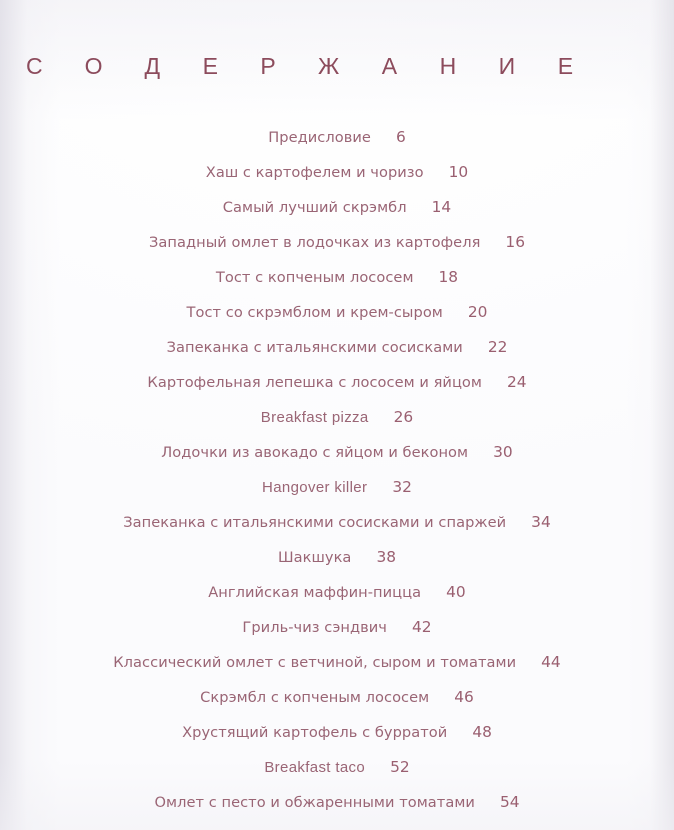 This screenshot has width=674, height=830. Describe the element at coordinates (314, 802) in the screenshot. I see `toc-entry-title: Омлет с песто и обжаренными томатами` at that location.